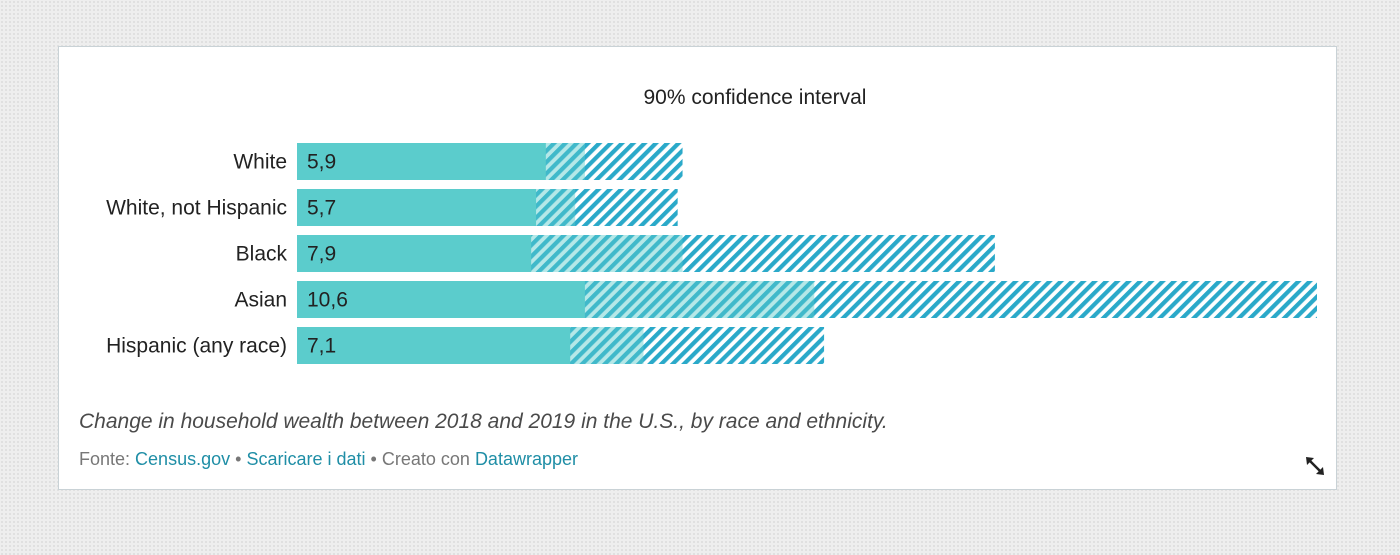 This screenshot has width=1400, height=555. What do you see at coordinates (105, 459) in the screenshot?
I see `source-prefix: Fonte:` at bounding box center [105, 459].